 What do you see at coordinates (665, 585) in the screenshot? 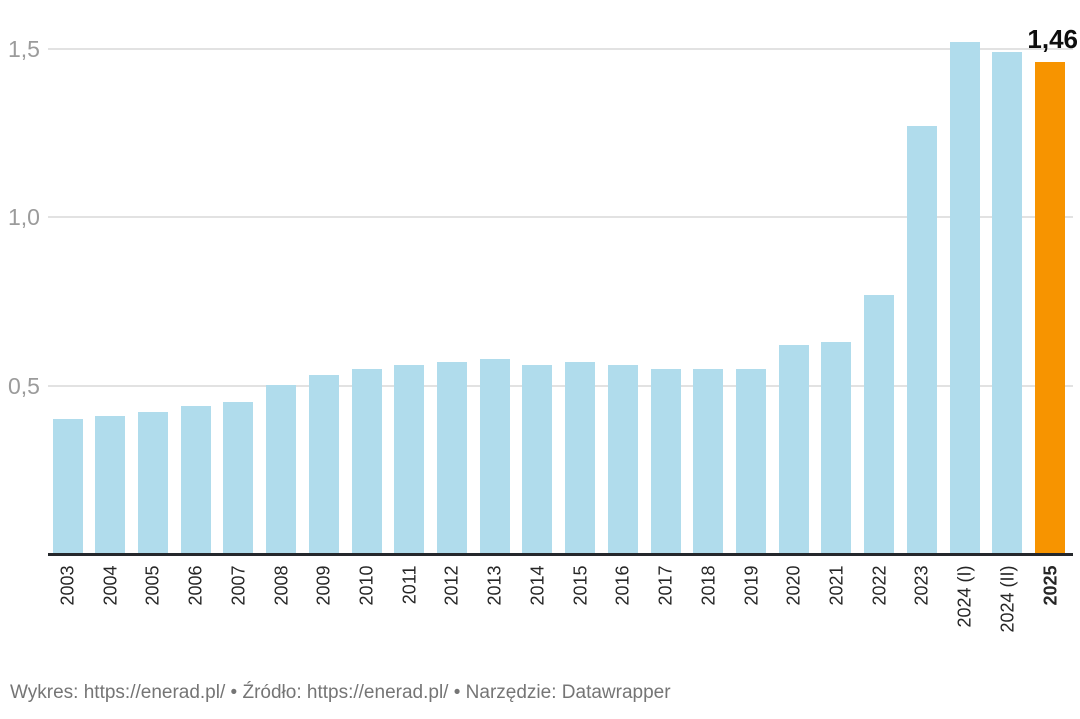
I see `x-axis-tick-label: 2017` at bounding box center [665, 585].